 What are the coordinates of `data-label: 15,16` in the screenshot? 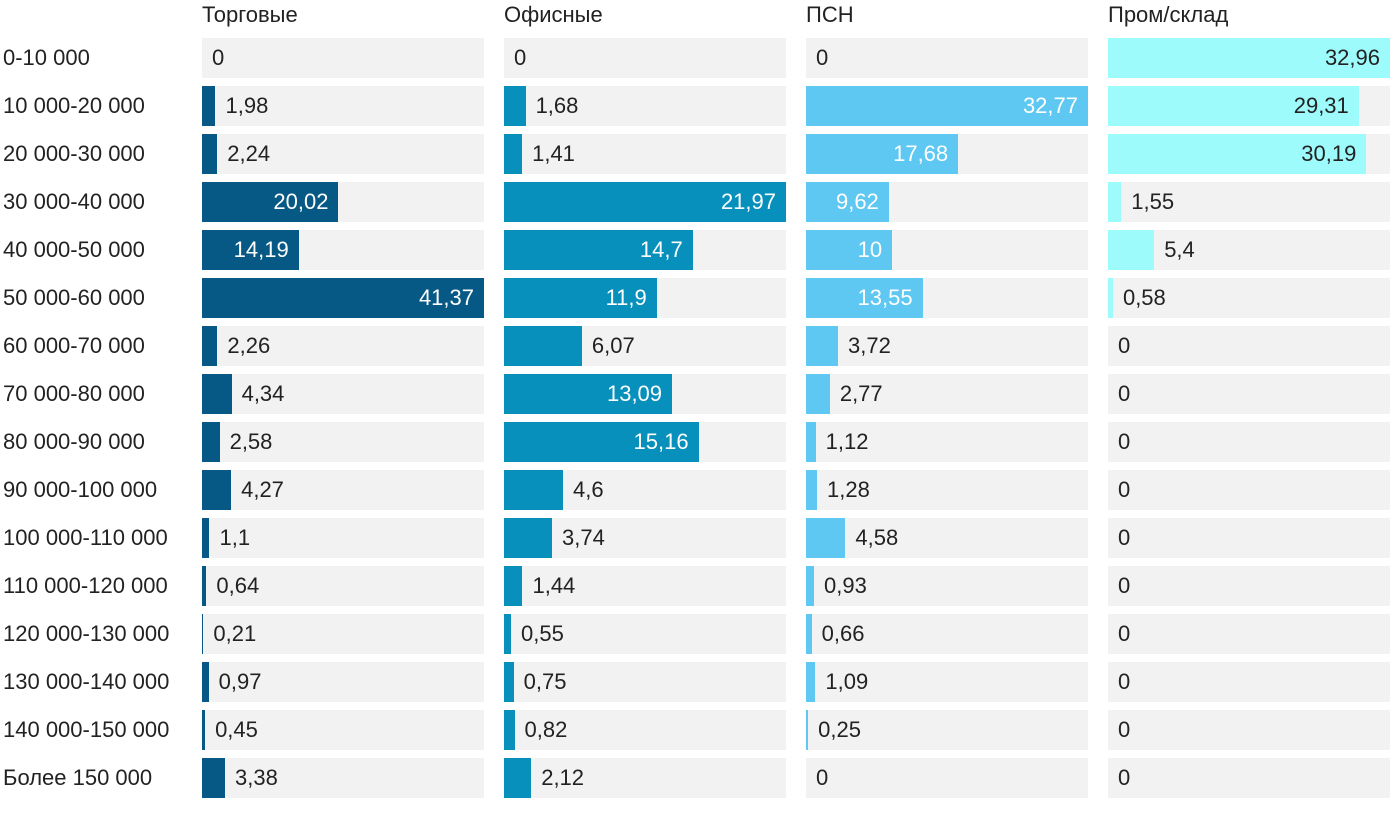 It's located at (661, 441).